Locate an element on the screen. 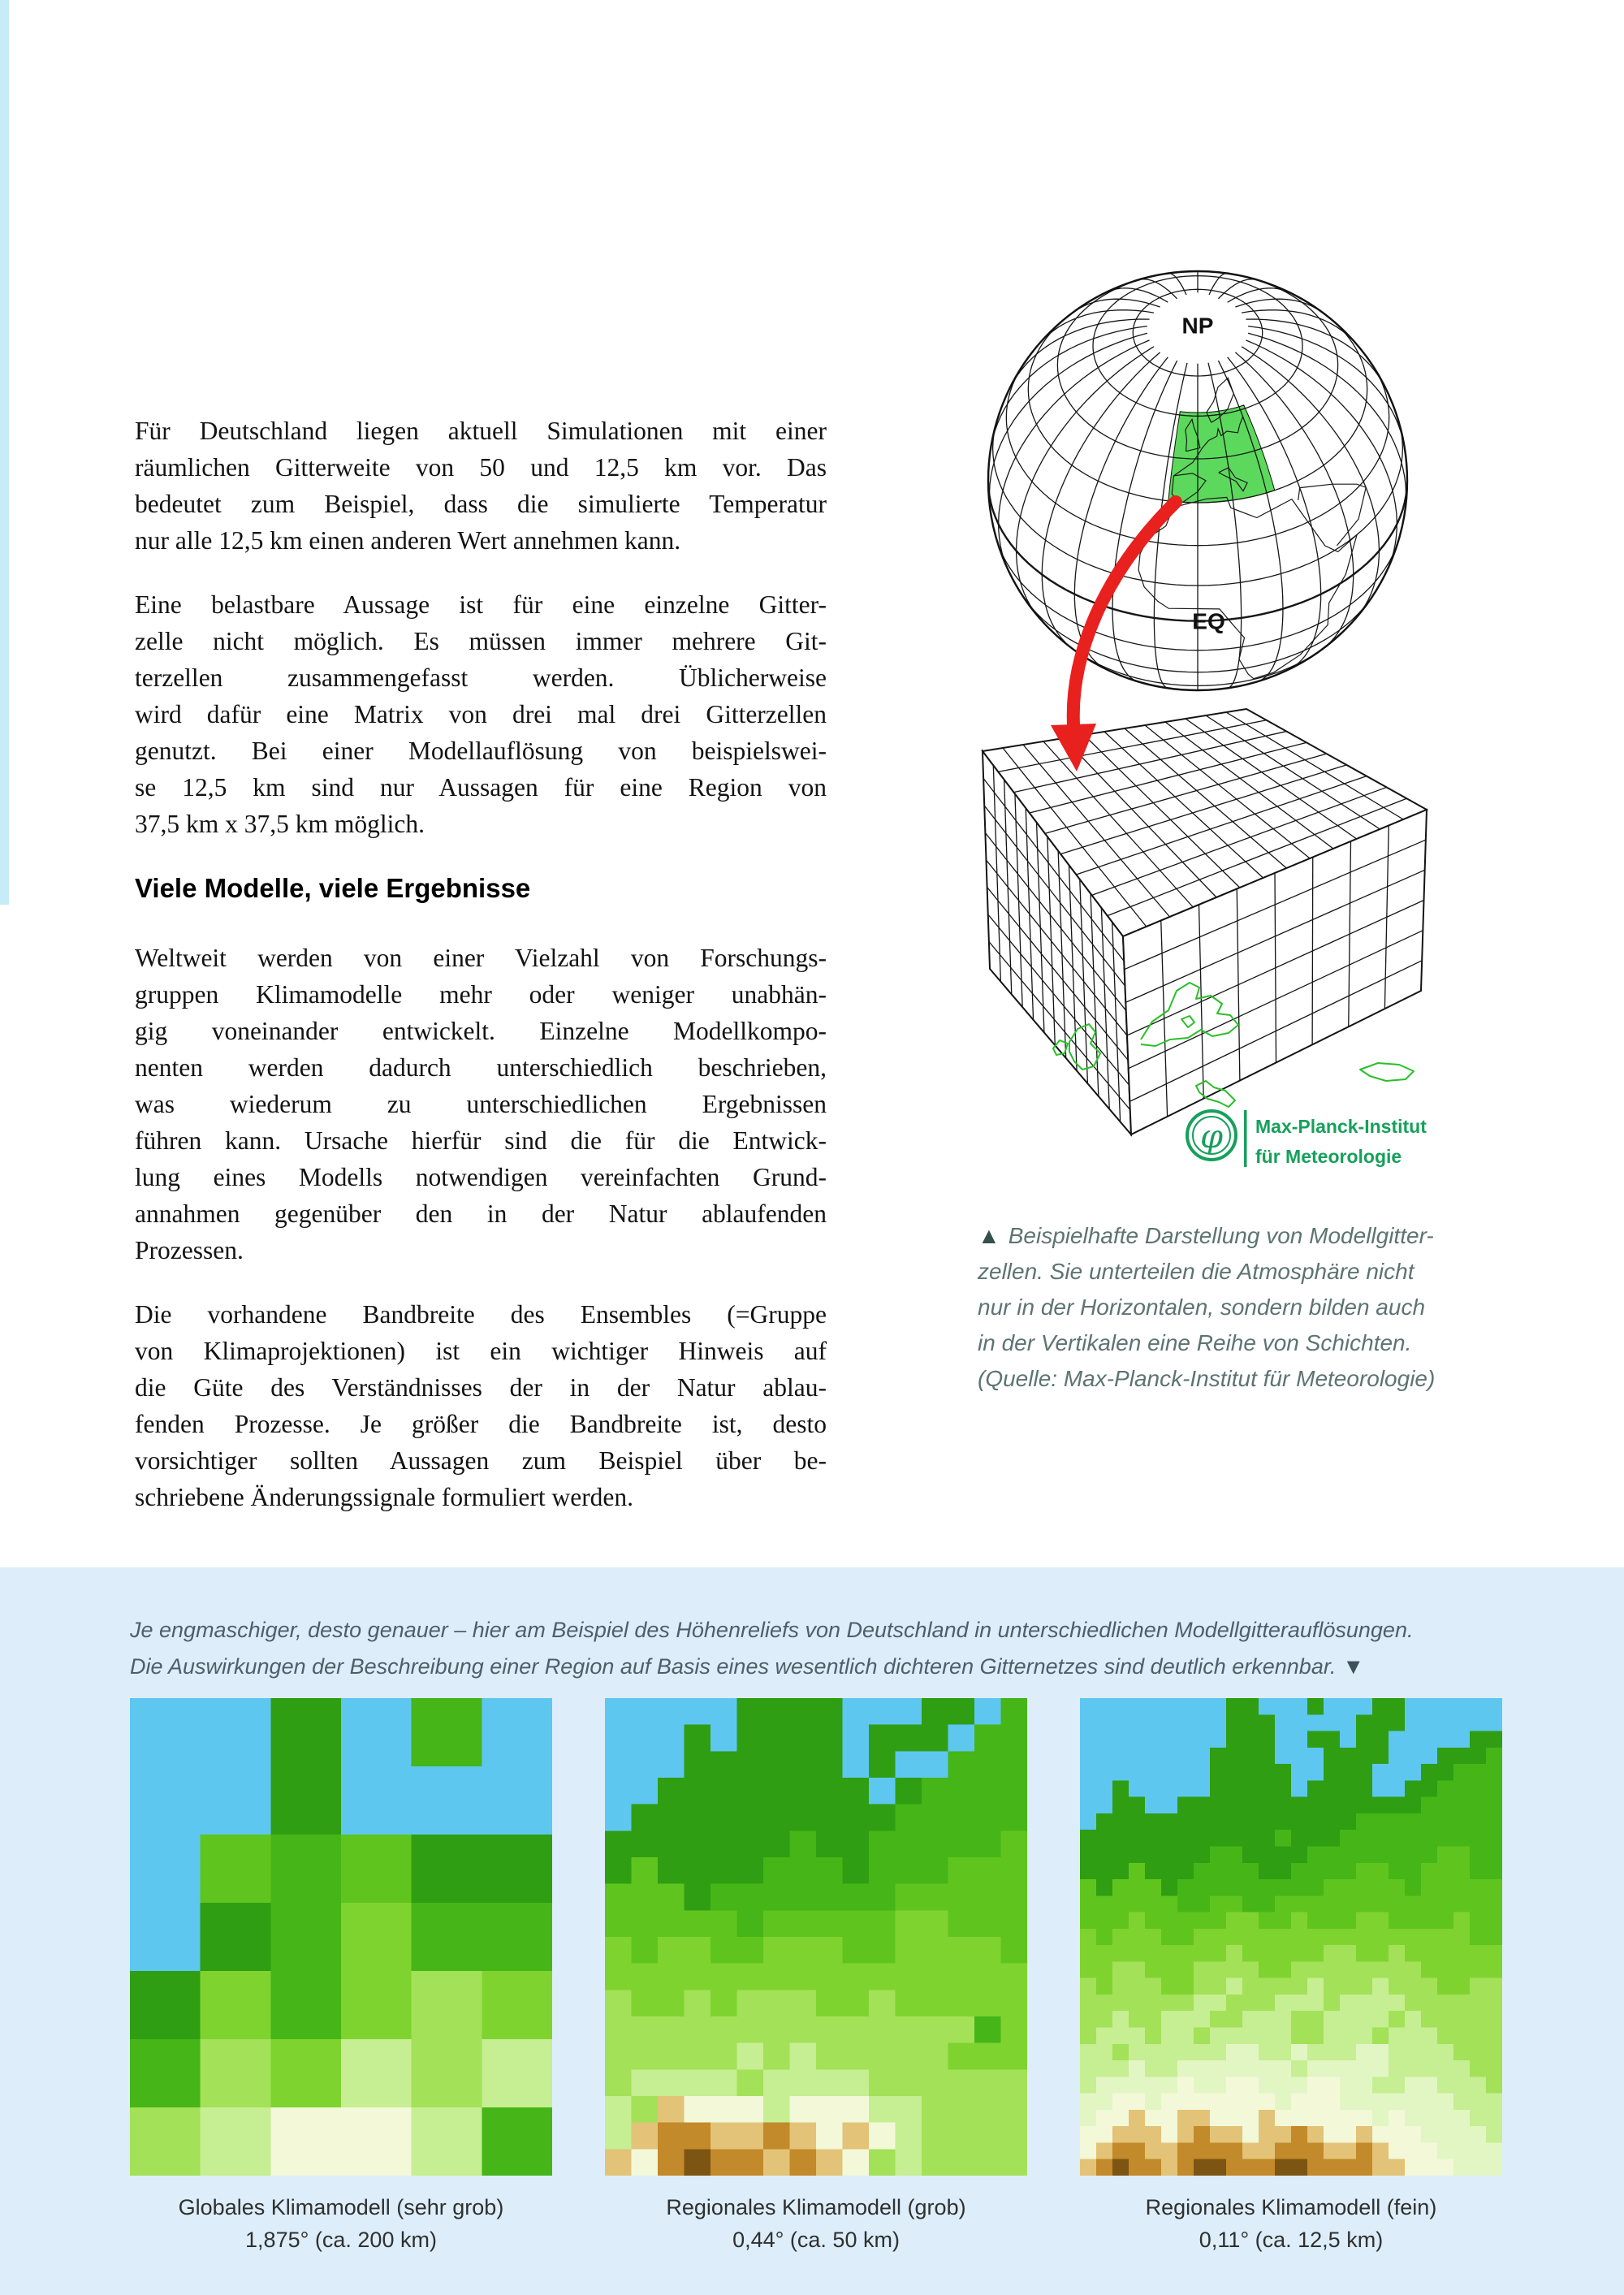  europe-highlight-region is located at coordinates (1222, 454).